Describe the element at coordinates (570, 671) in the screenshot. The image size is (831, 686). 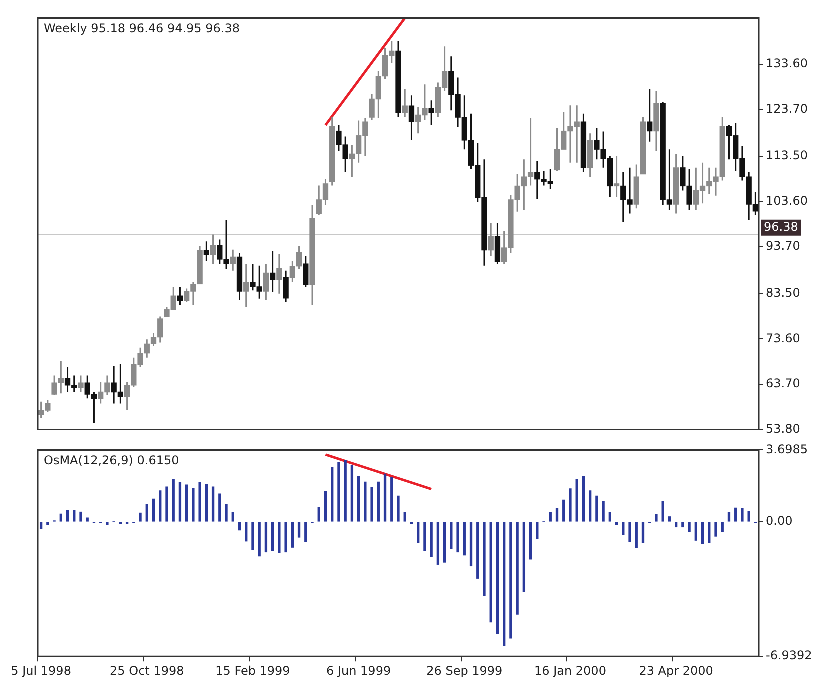
I see `x-tick-label: 16 Jan 2000` at that location.